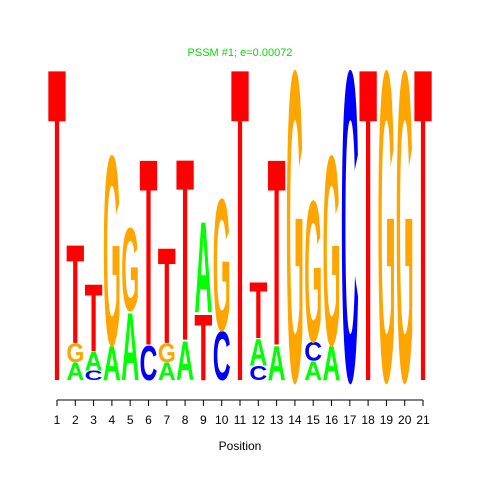  I want to click on x-tick-label: 20, so click(405, 420).